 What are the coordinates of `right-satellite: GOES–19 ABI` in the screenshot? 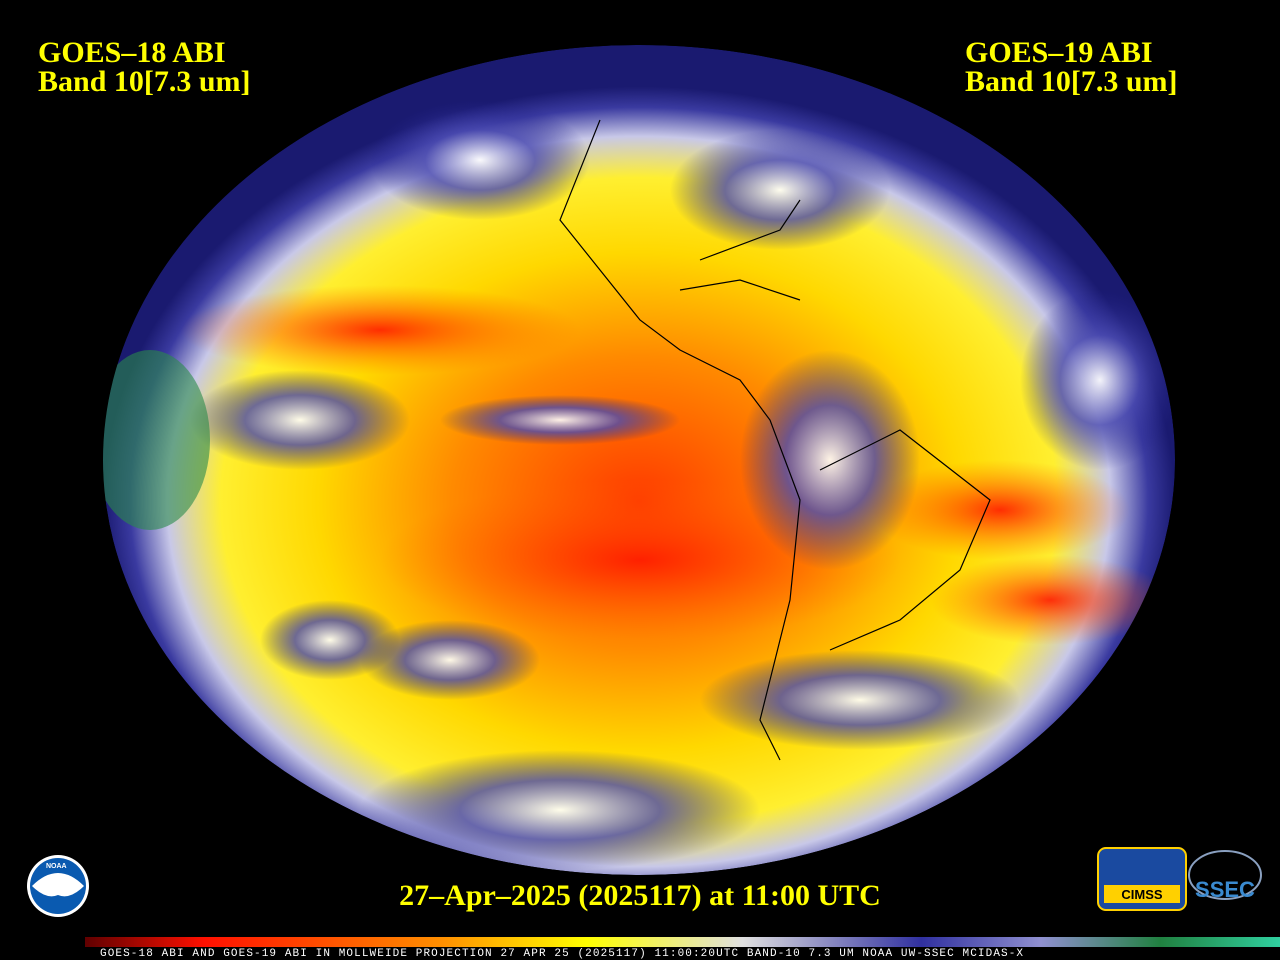 It's located at (1059, 52).